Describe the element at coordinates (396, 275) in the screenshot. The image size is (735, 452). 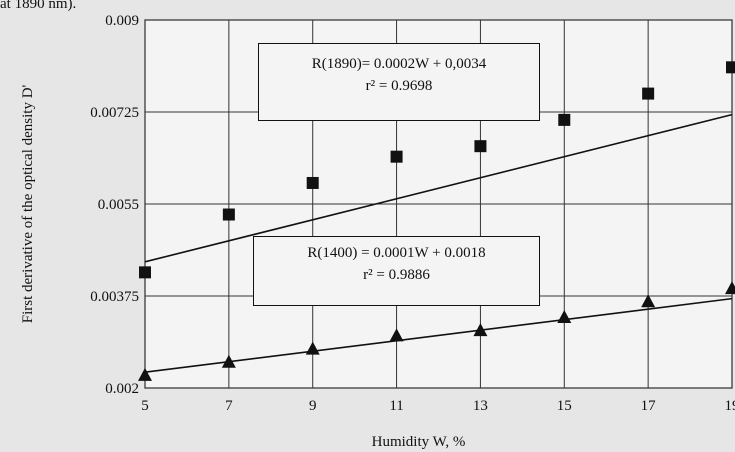
I see `r2-1400: r² = 0.9886` at that location.